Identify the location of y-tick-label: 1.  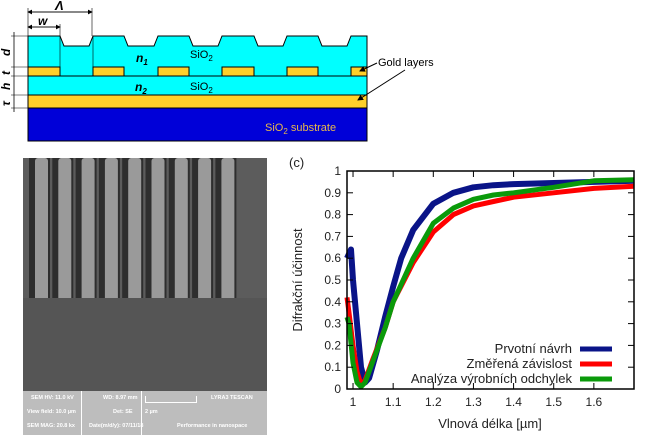
(337, 171).